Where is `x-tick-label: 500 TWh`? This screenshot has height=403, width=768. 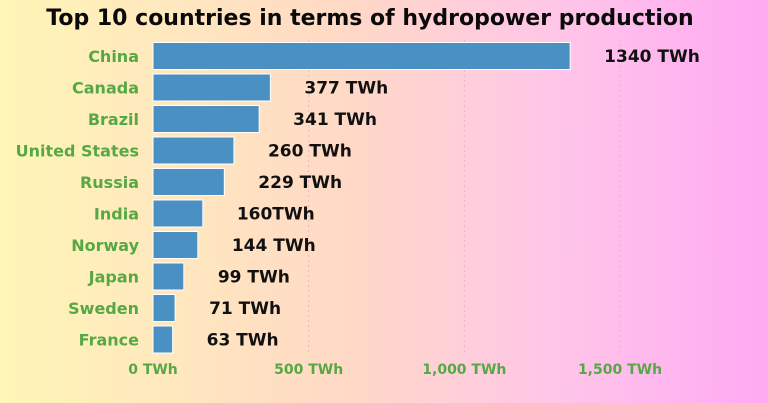 x-tick-label: 500 TWh is located at coordinates (308, 370).